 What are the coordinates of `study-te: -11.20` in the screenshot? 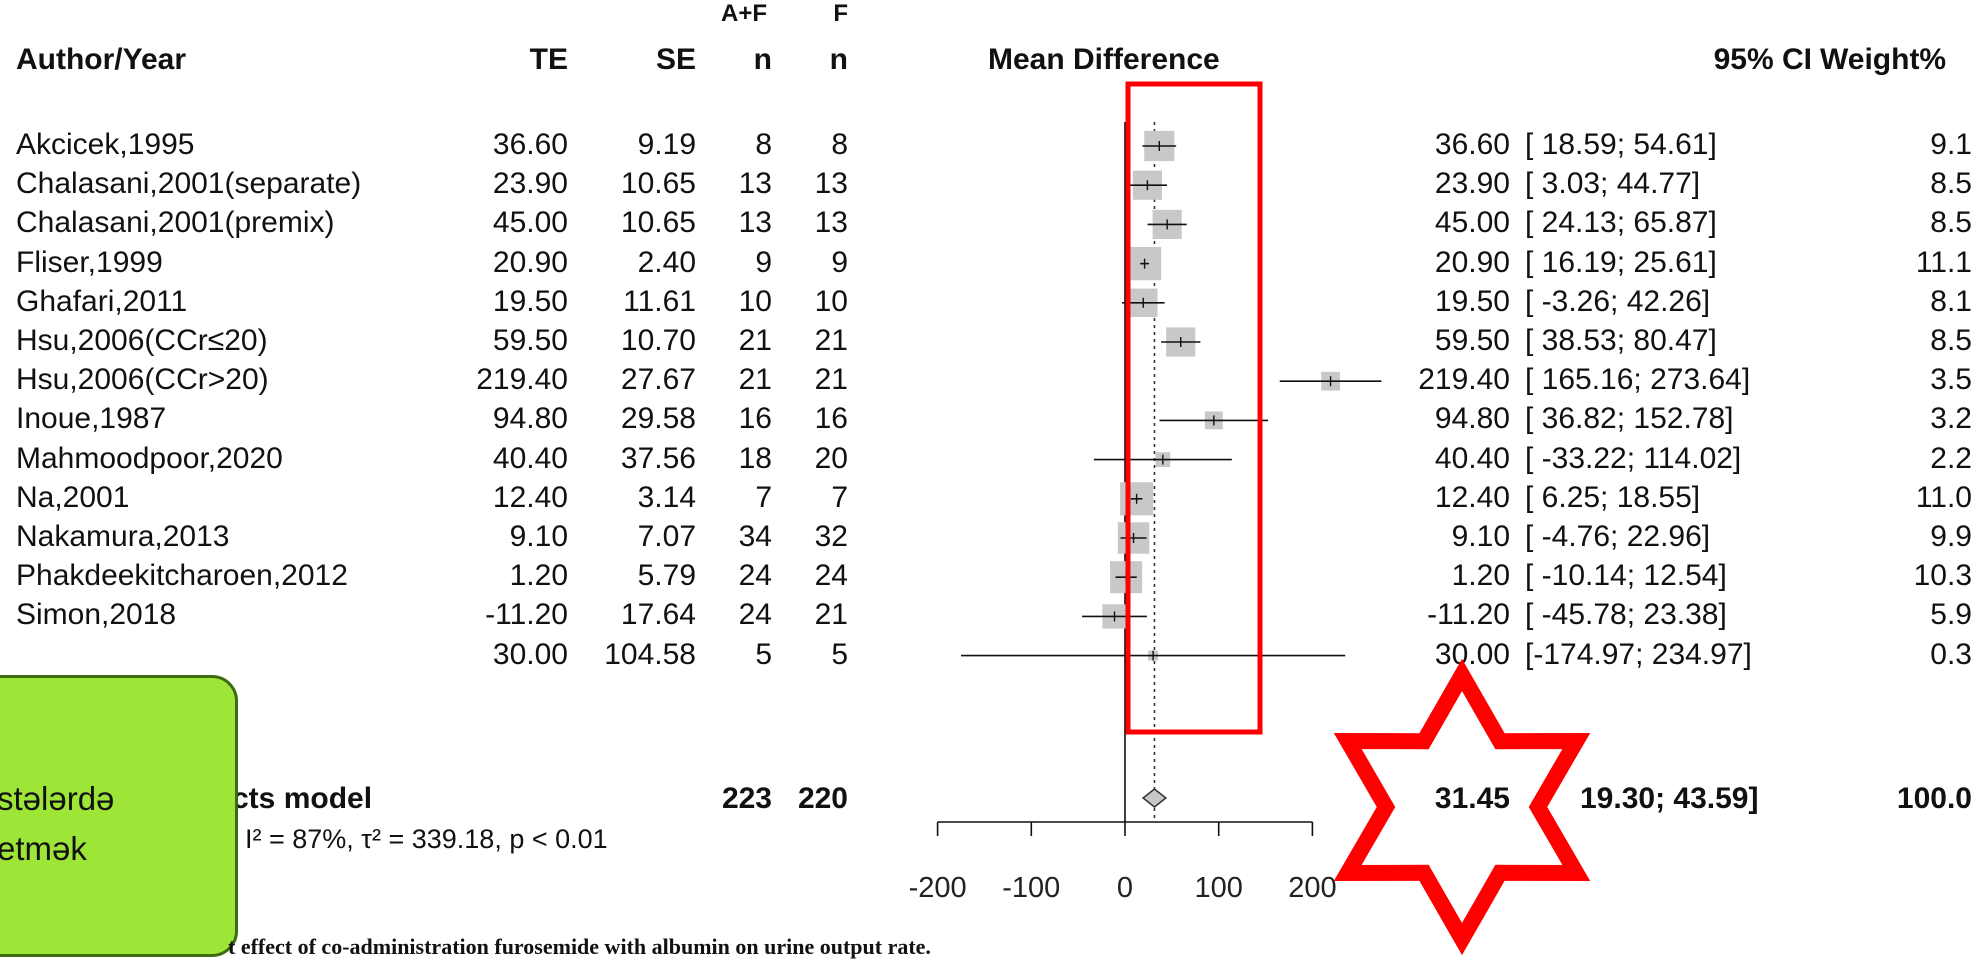 It's located at (526, 615).